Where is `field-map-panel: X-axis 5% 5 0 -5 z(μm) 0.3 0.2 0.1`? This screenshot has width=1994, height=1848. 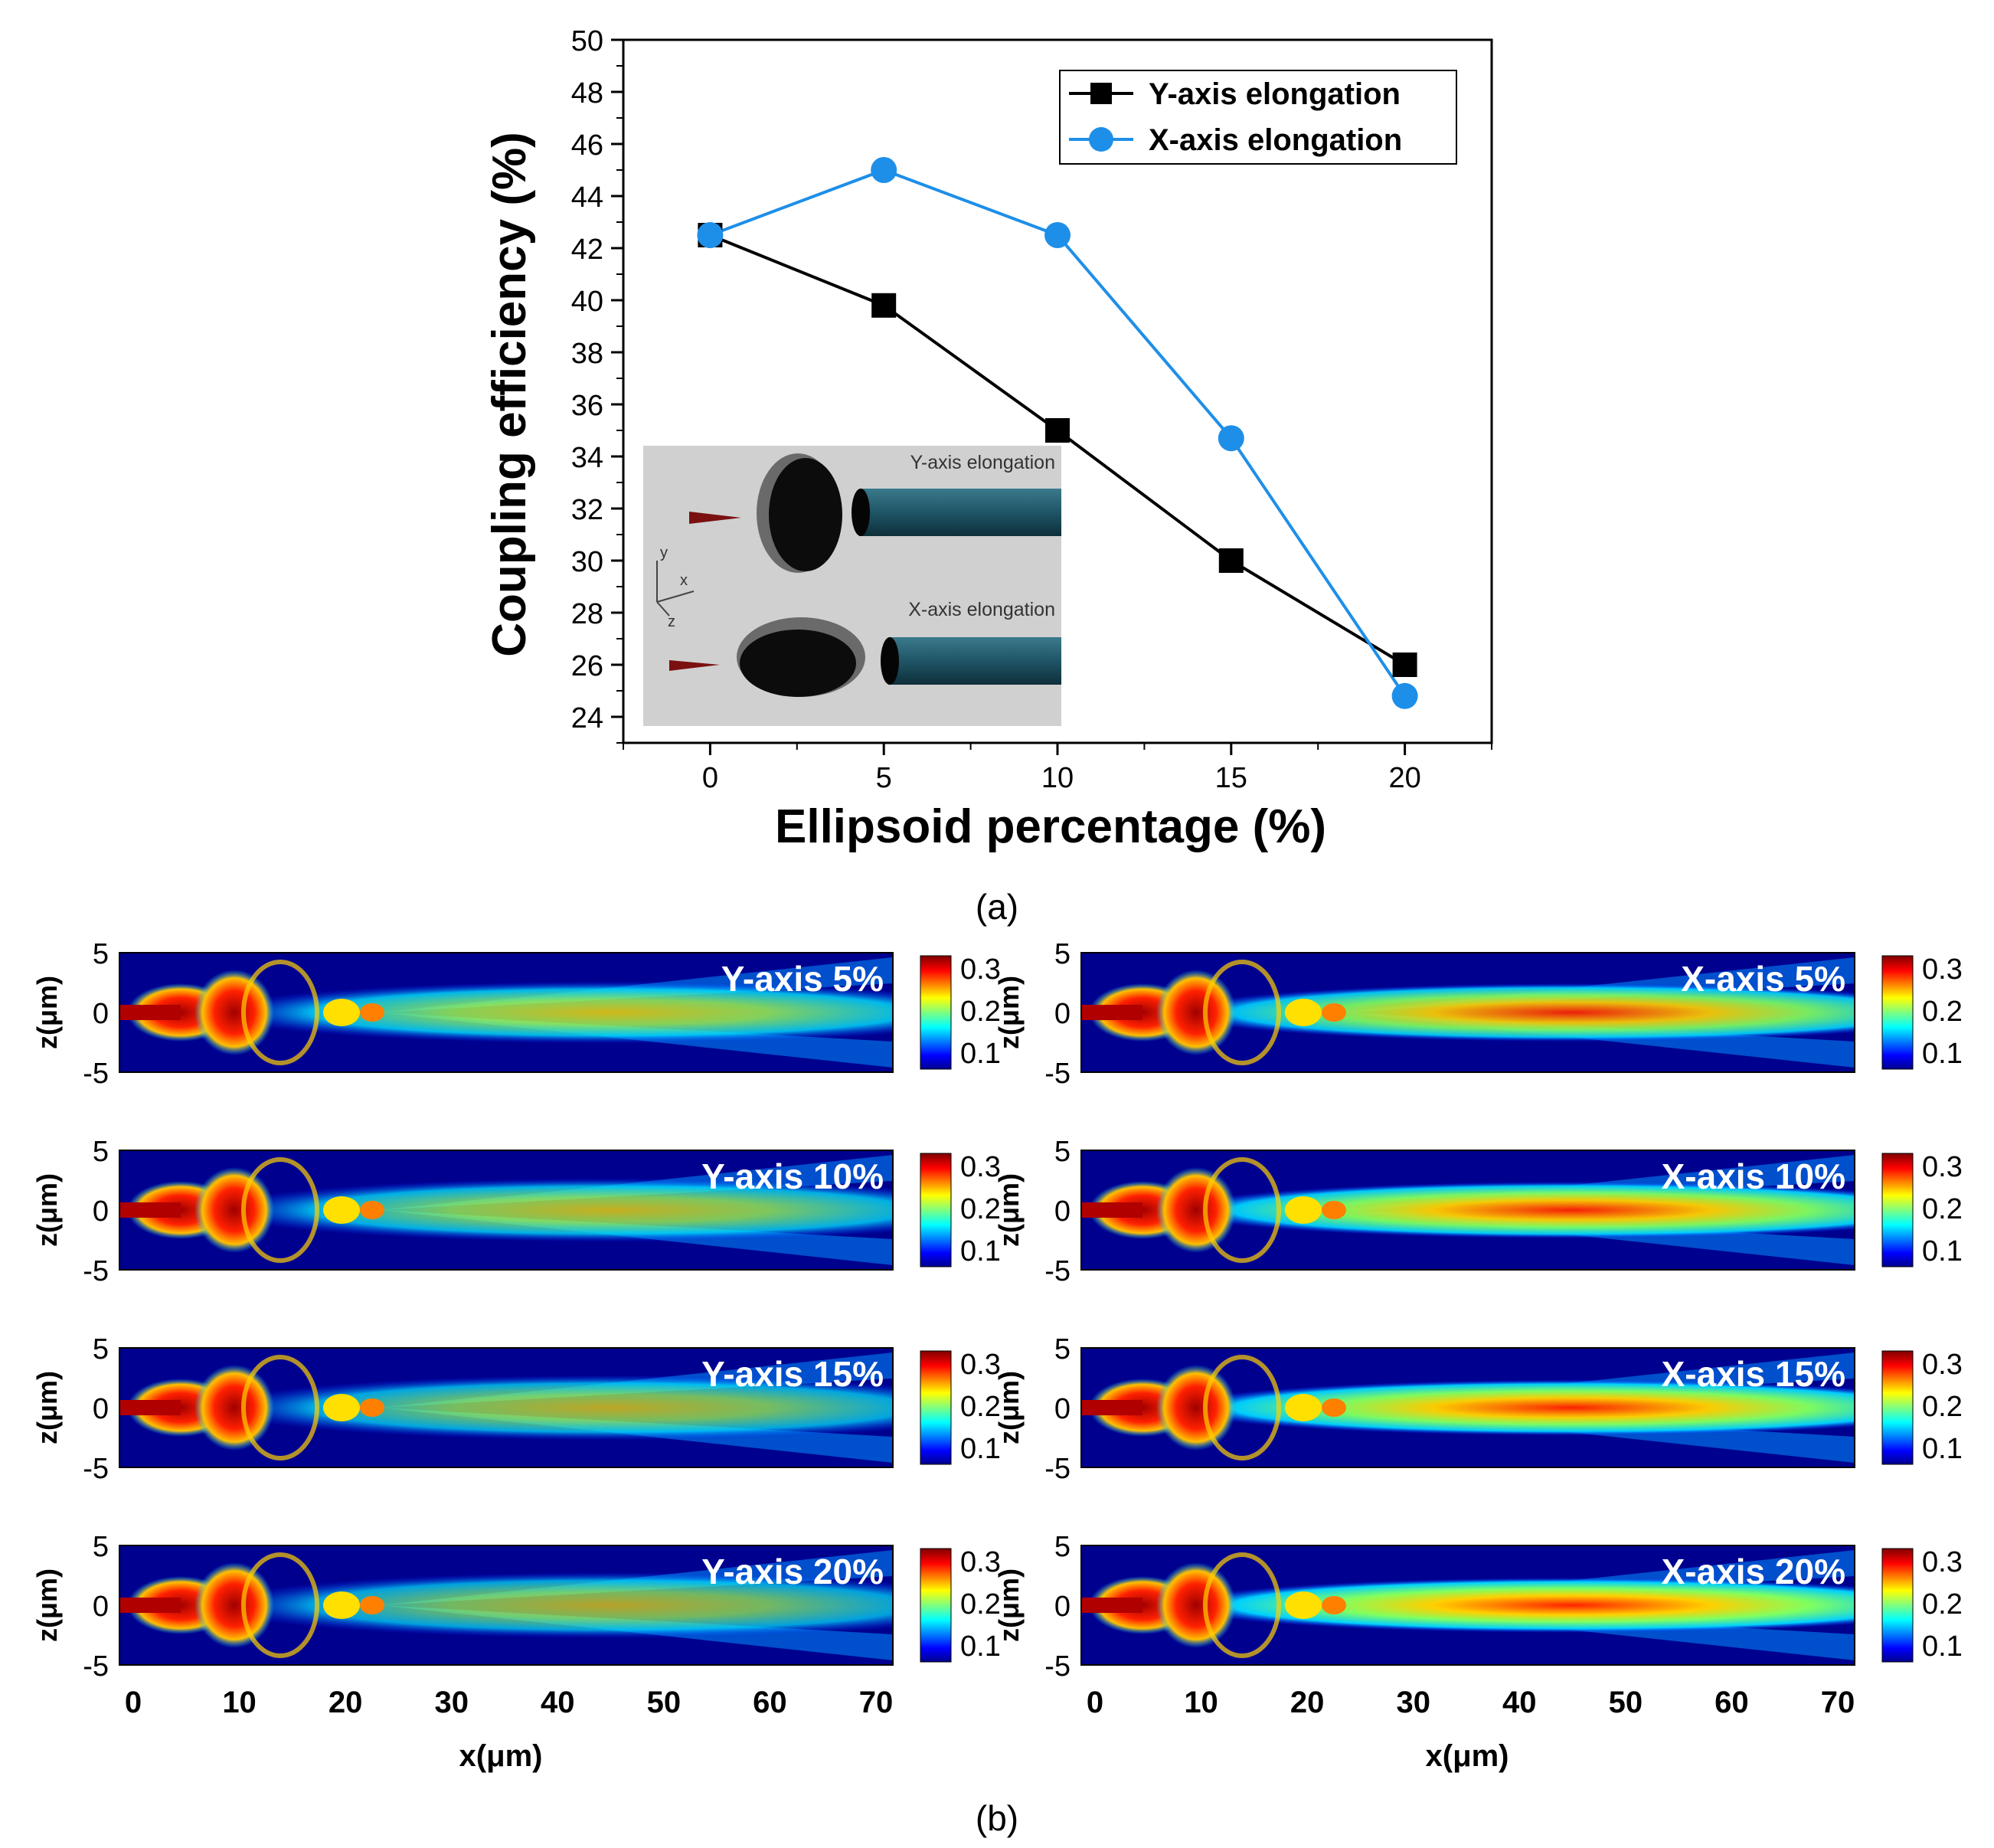
field-map-panel: X-axis 5% 5 0 -5 z(μm) 0.3 0.2 0.1 is located at coordinates (1478, 1014).